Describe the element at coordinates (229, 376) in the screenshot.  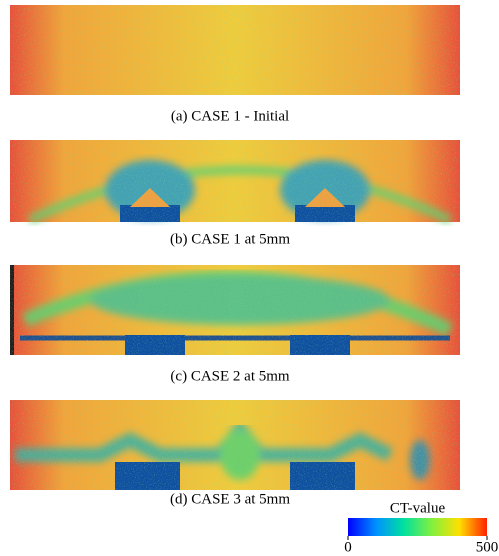
I see `caption: (c) CASE 2 at 5mm` at that location.